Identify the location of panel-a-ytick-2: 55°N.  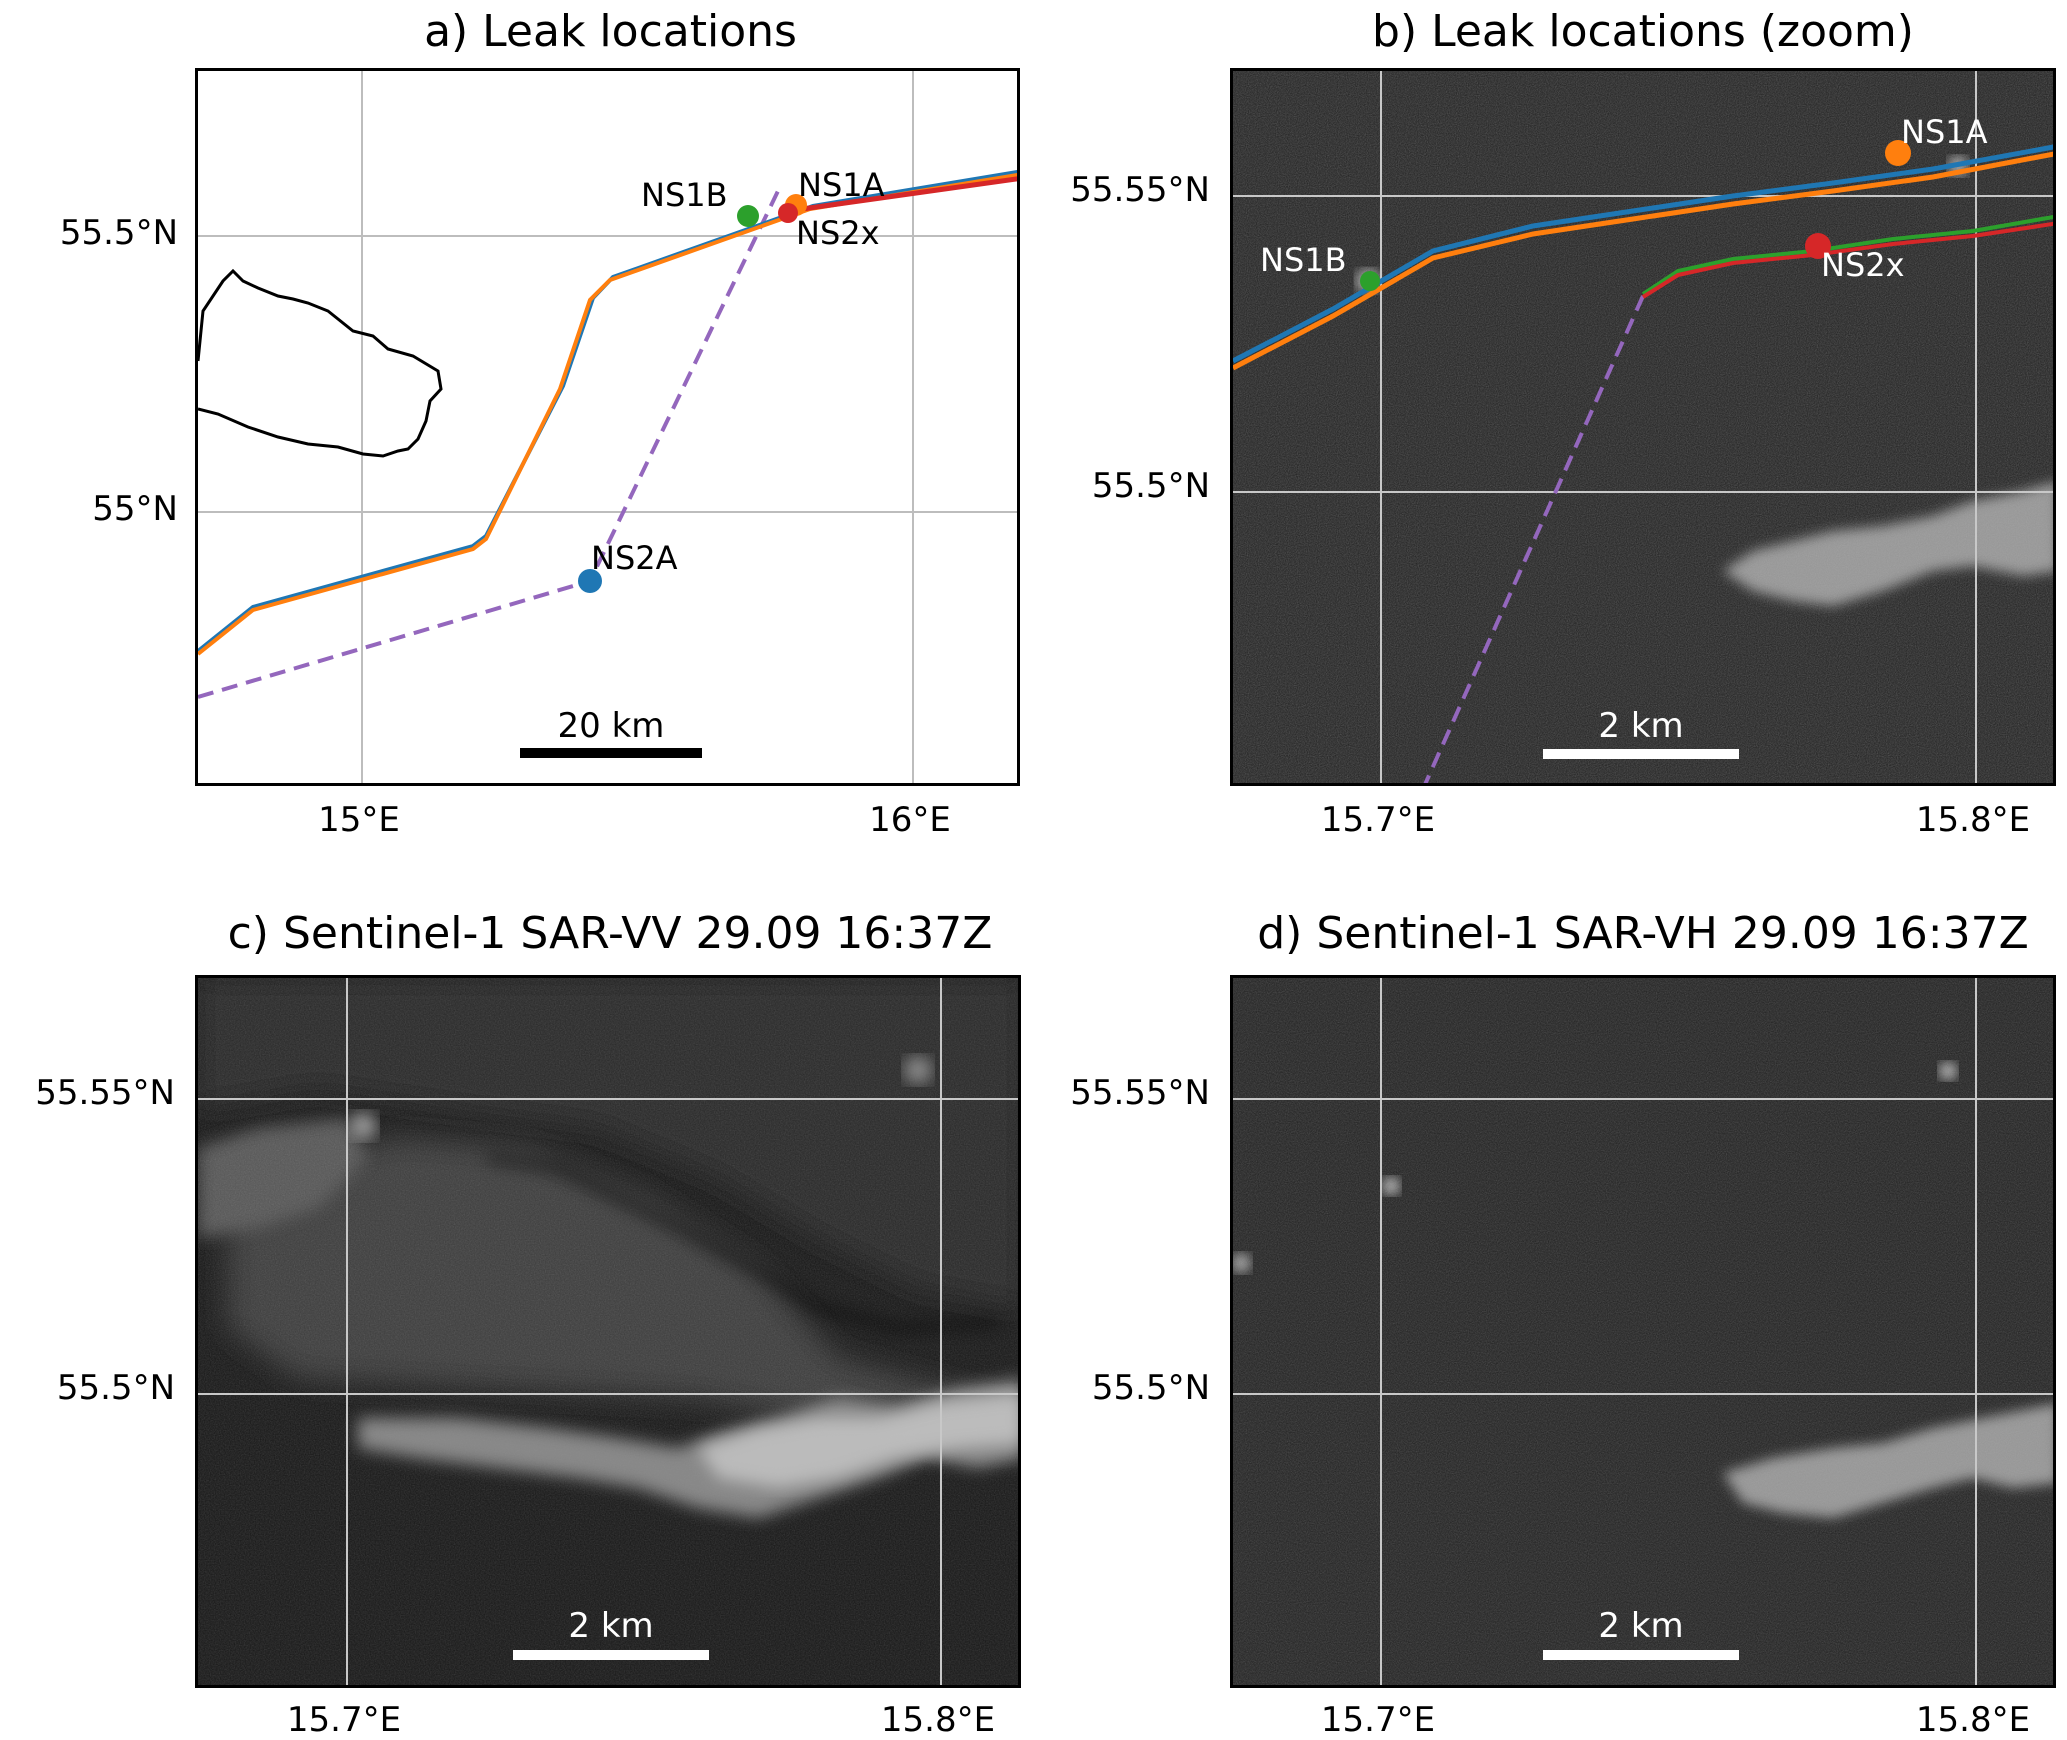
(135, 509).